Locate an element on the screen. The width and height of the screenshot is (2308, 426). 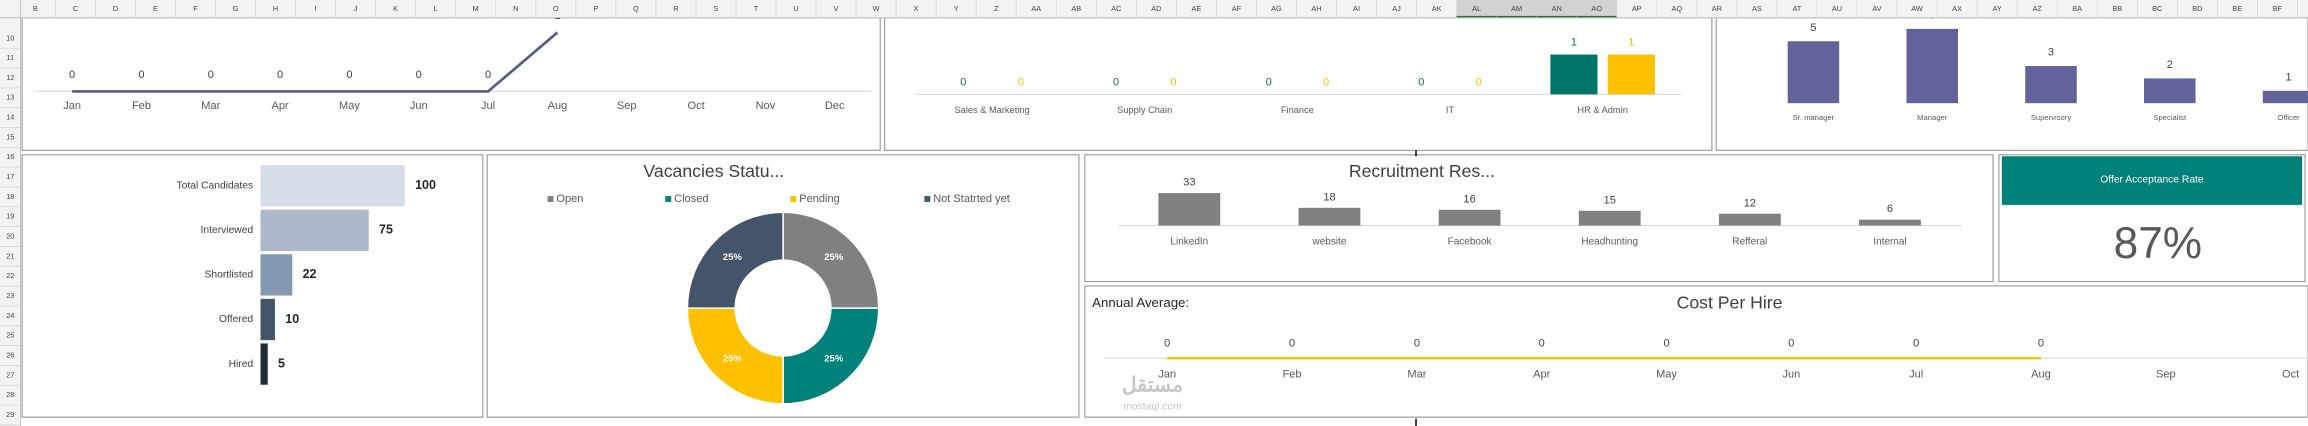
column-header: U is located at coordinates (795, 8).